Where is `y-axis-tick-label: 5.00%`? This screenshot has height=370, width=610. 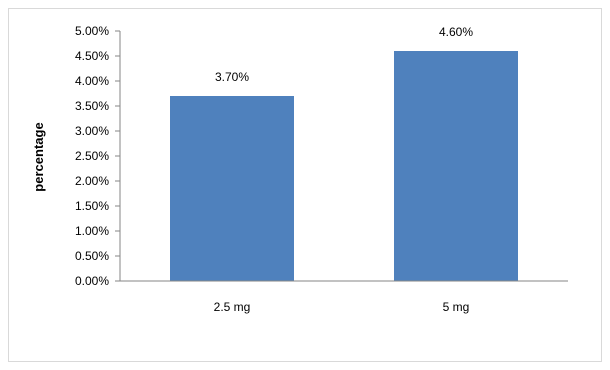
y-axis-tick-label: 5.00% is located at coordinates (92, 31).